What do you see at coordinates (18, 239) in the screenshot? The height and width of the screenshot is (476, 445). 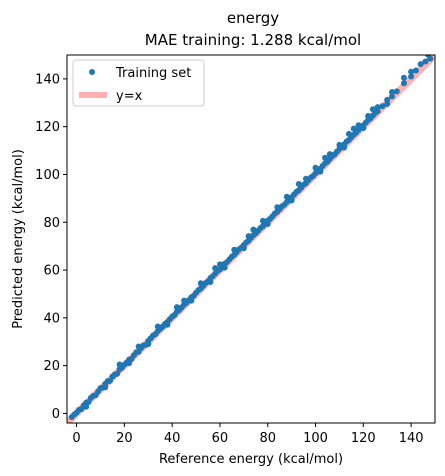 I see `y-axis-label: Predicted energy (kcal/mol)` at bounding box center [18, 239].